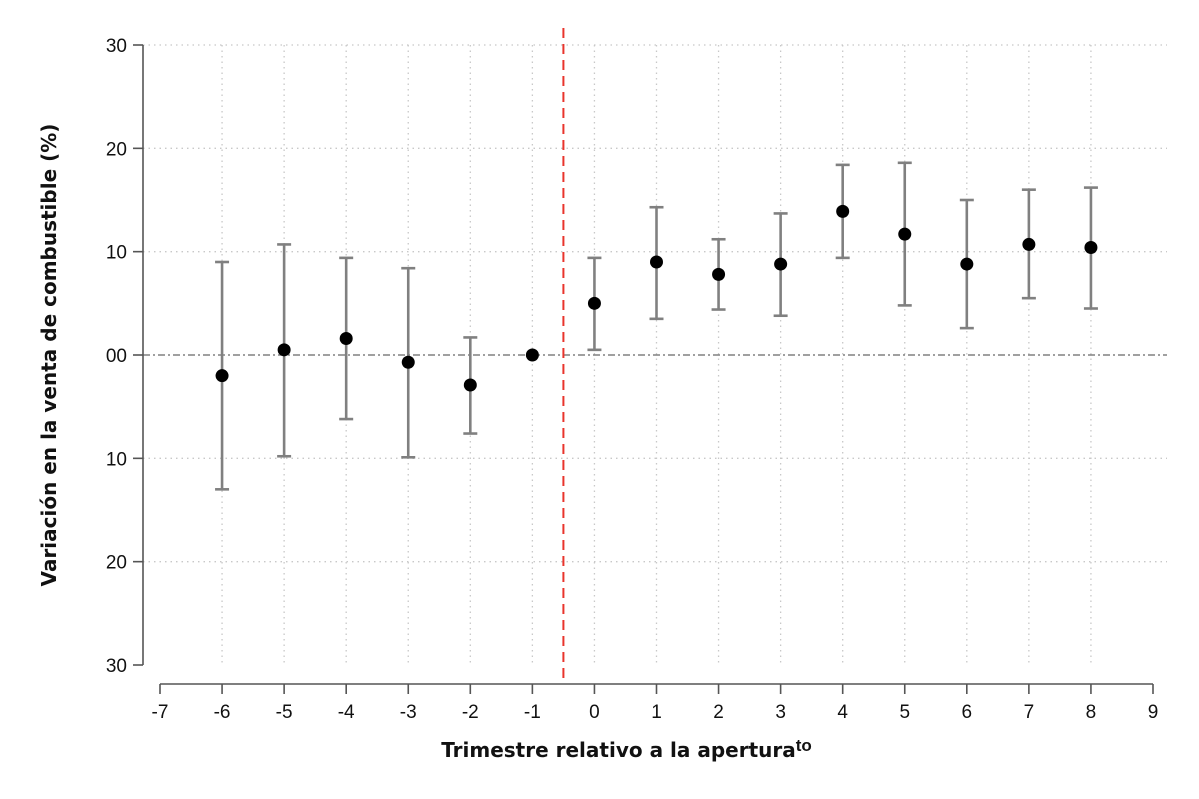 This screenshot has height=799, width=1199. What do you see at coordinates (1153, 712) in the screenshot?
I see `x-tick-label: 9` at bounding box center [1153, 712].